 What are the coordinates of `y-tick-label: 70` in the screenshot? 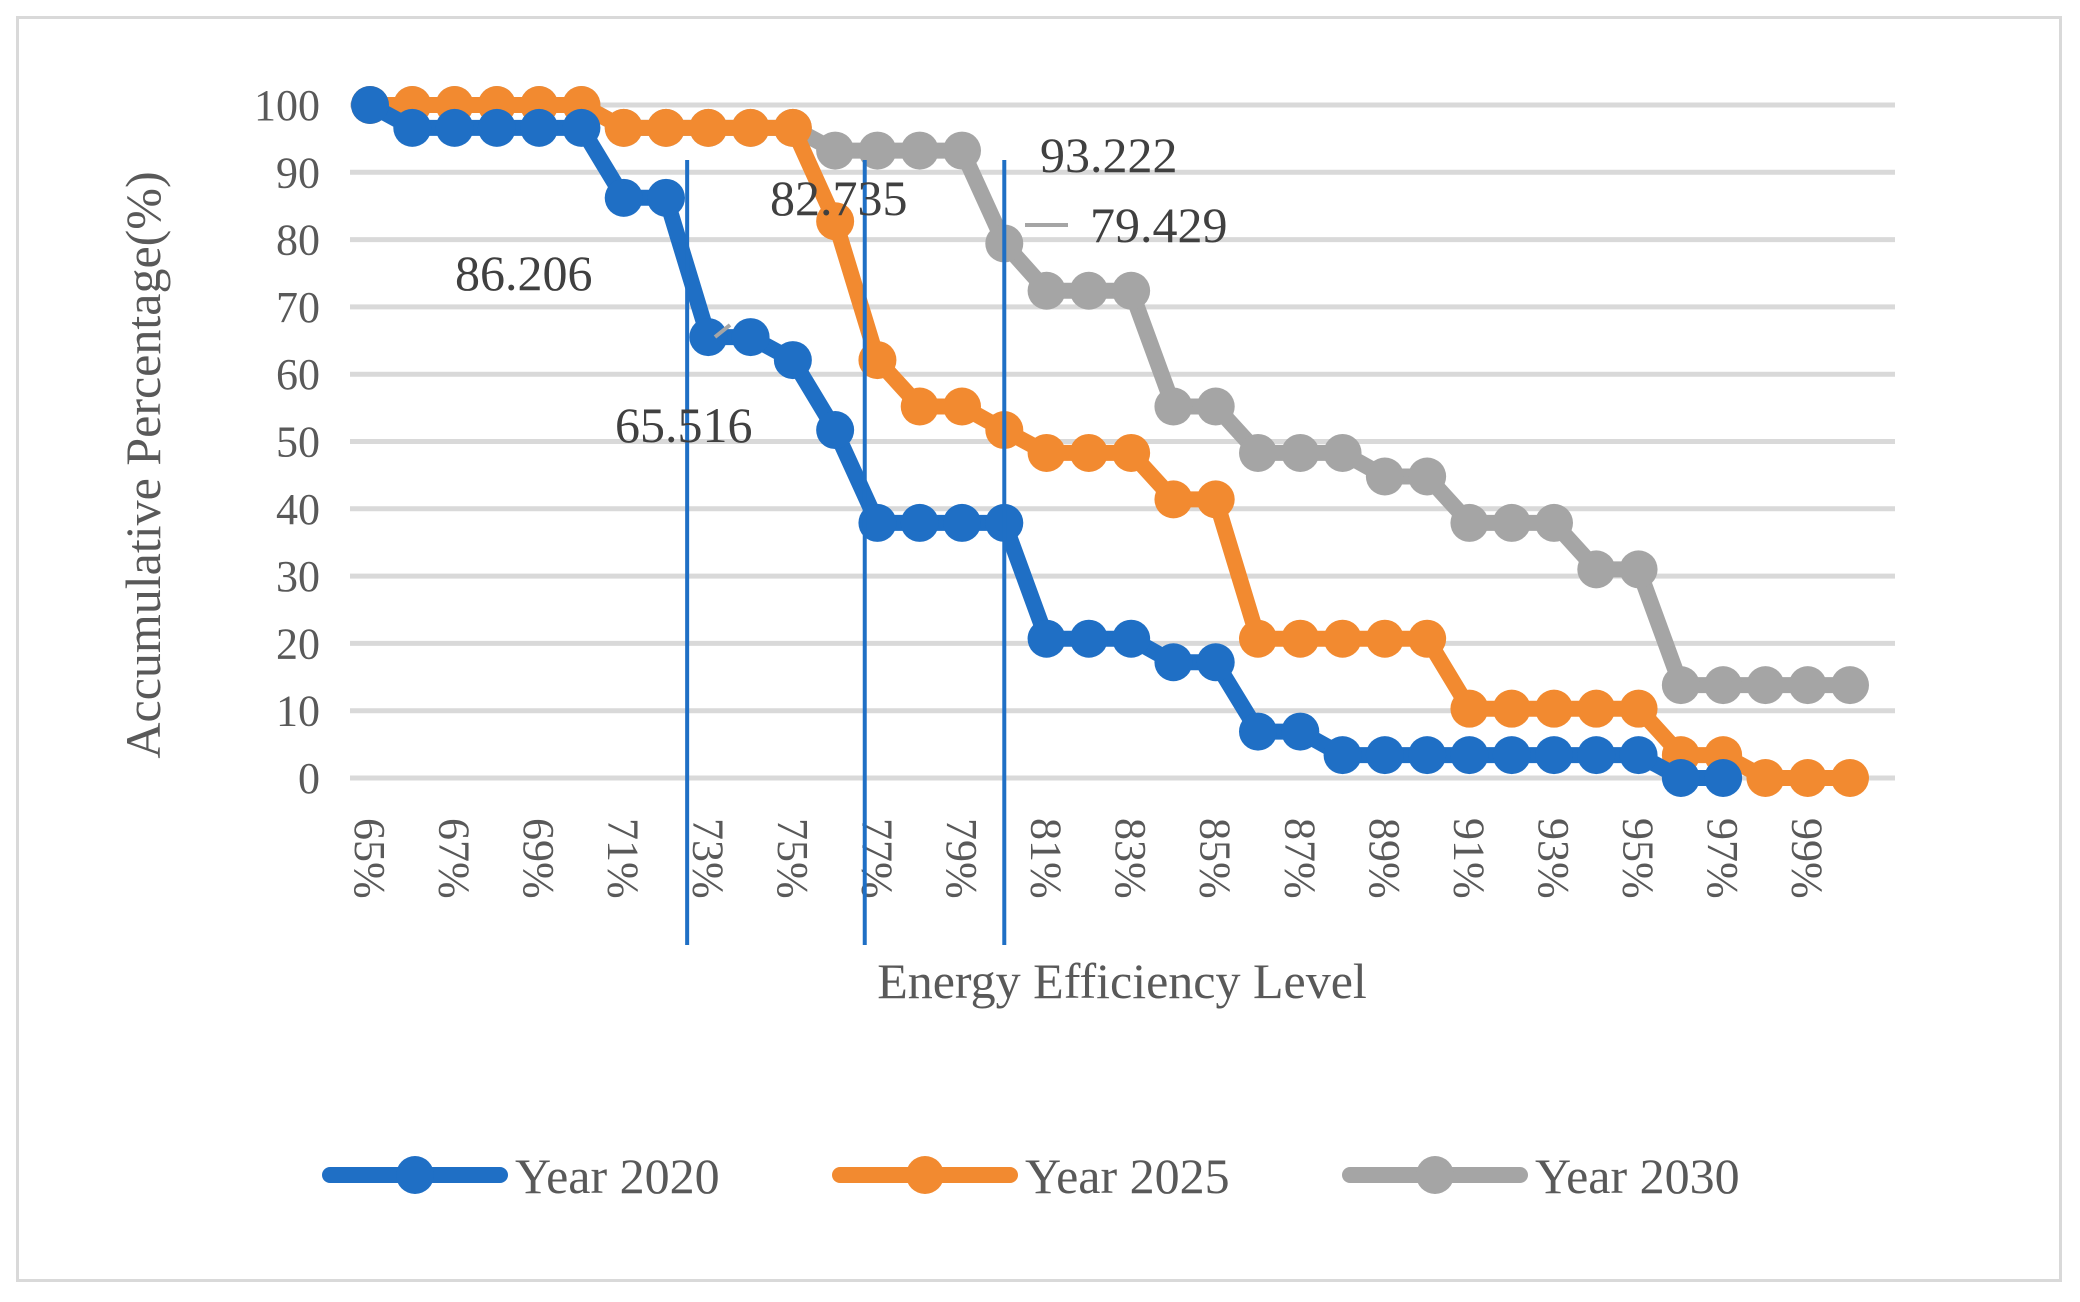 It's located at (298, 307).